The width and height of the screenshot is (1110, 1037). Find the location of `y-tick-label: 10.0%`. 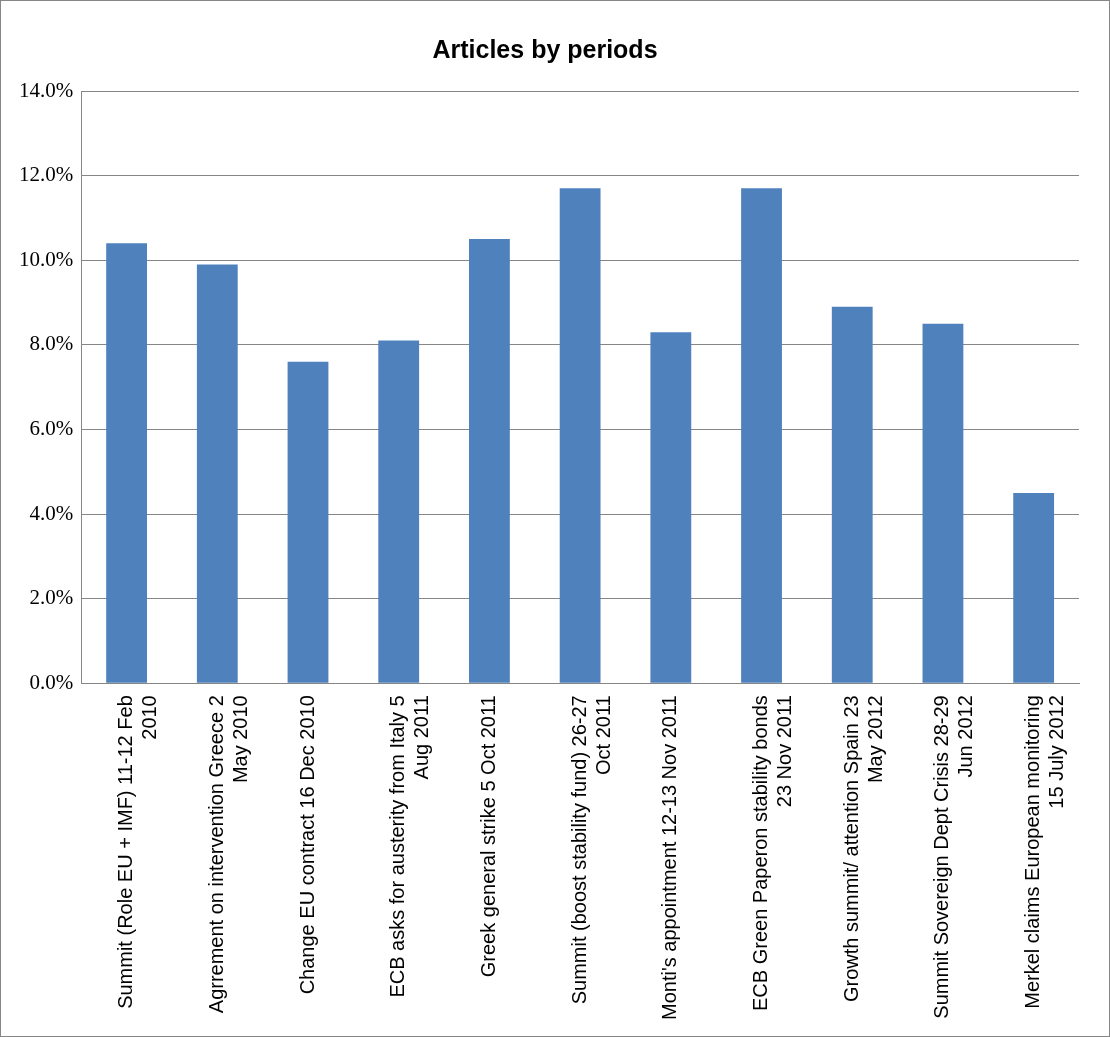

y-tick-label: 10.0% is located at coordinates (46, 258).